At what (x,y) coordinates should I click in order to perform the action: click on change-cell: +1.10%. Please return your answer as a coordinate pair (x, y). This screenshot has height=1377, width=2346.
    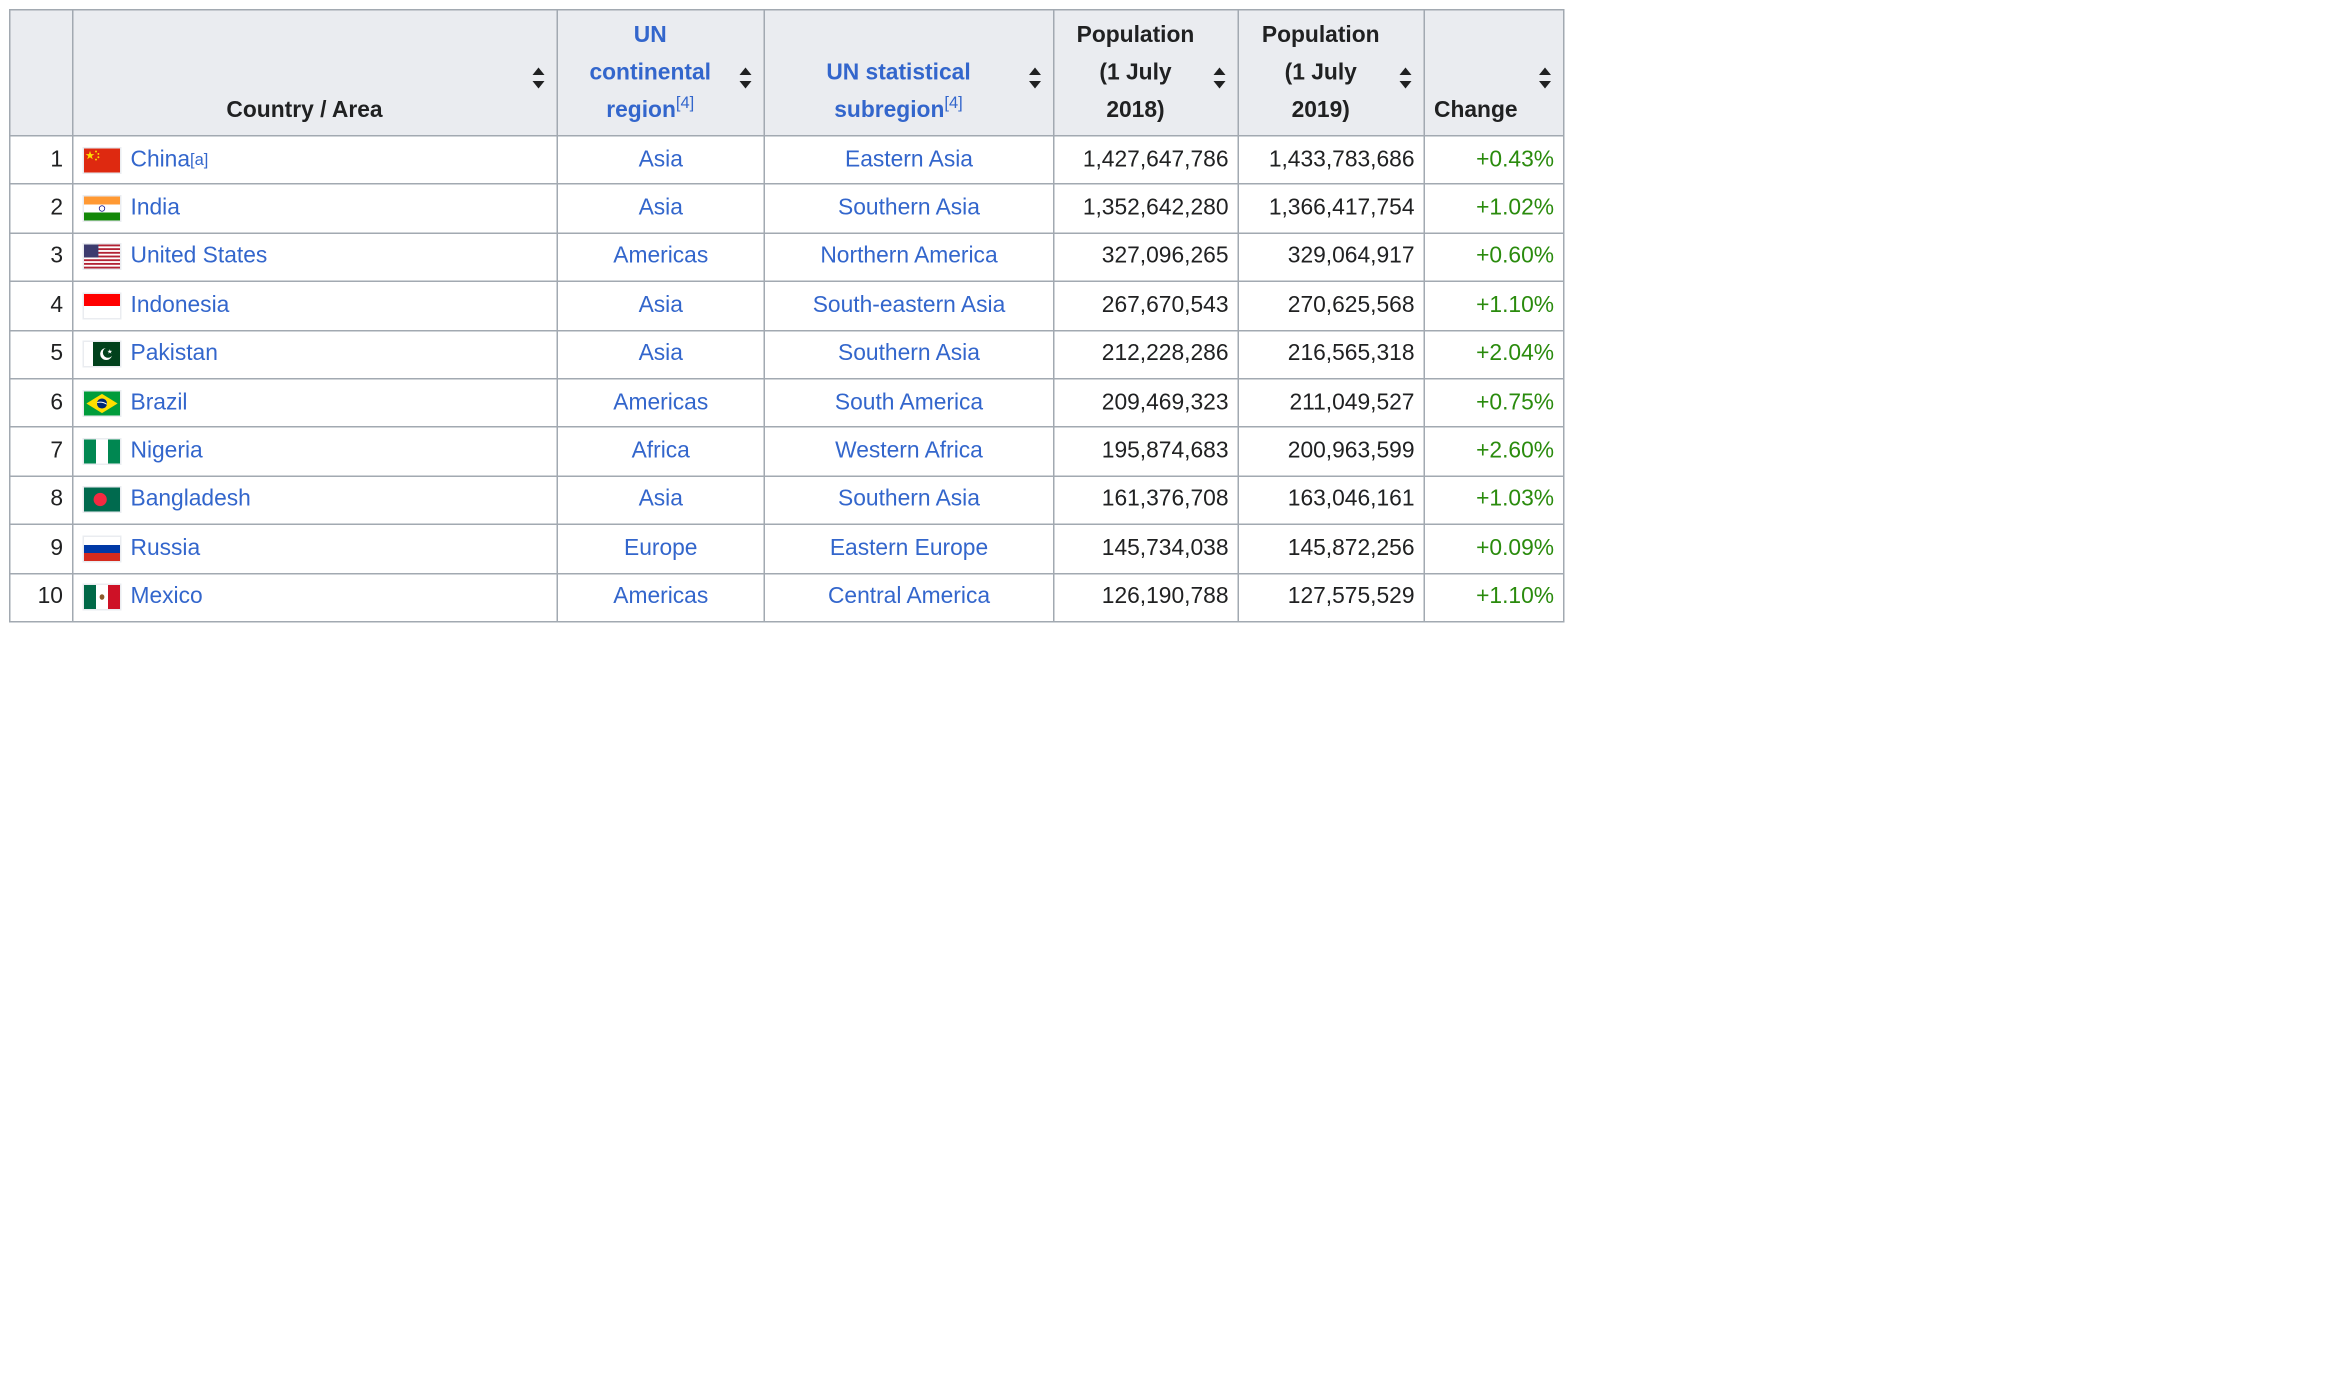
    Looking at the image, I should click on (1494, 305).